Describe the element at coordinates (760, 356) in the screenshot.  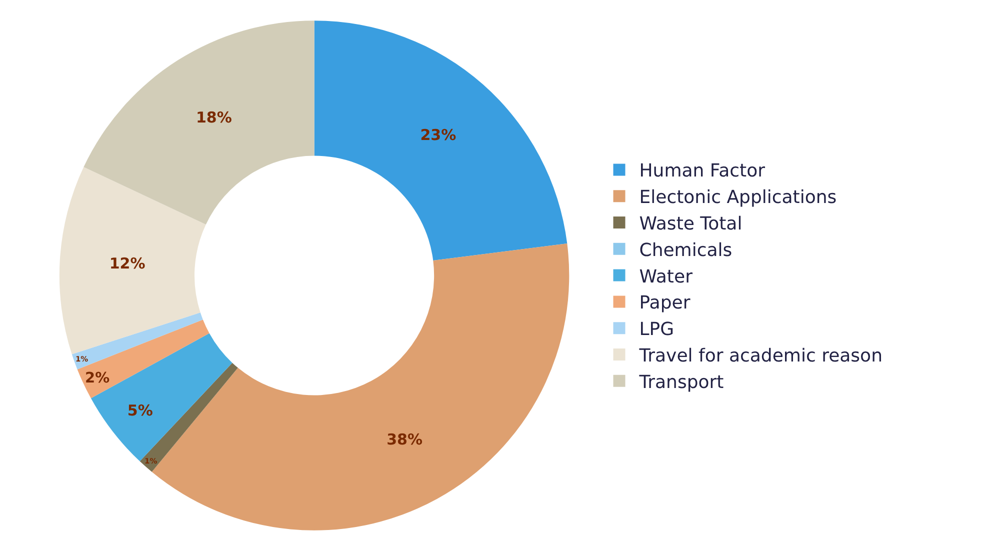
I see `legend-label: Travel for academic reason` at that location.